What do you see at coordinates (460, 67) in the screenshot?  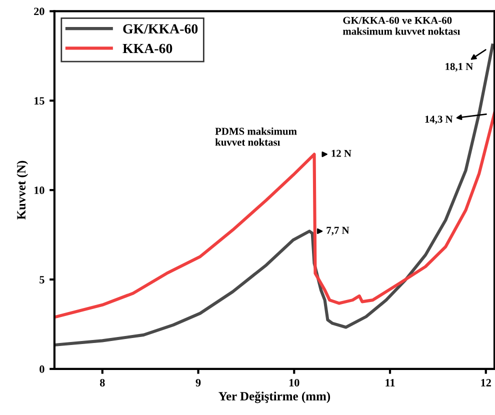 I see `annotation: 18,1 N` at bounding box center [460, 67].